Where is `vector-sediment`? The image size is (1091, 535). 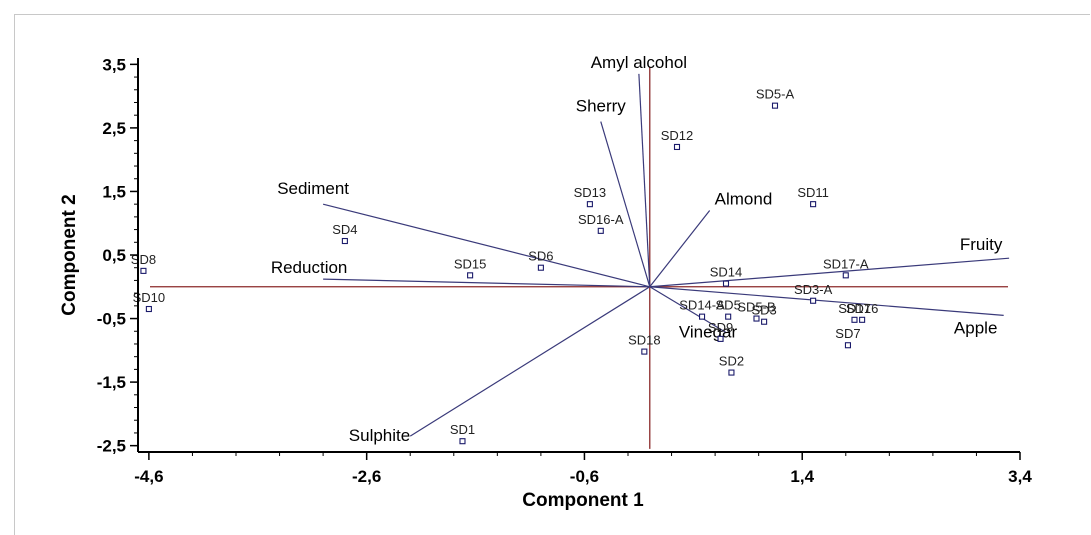 vector-sediment is located at coordinates (486, 245).